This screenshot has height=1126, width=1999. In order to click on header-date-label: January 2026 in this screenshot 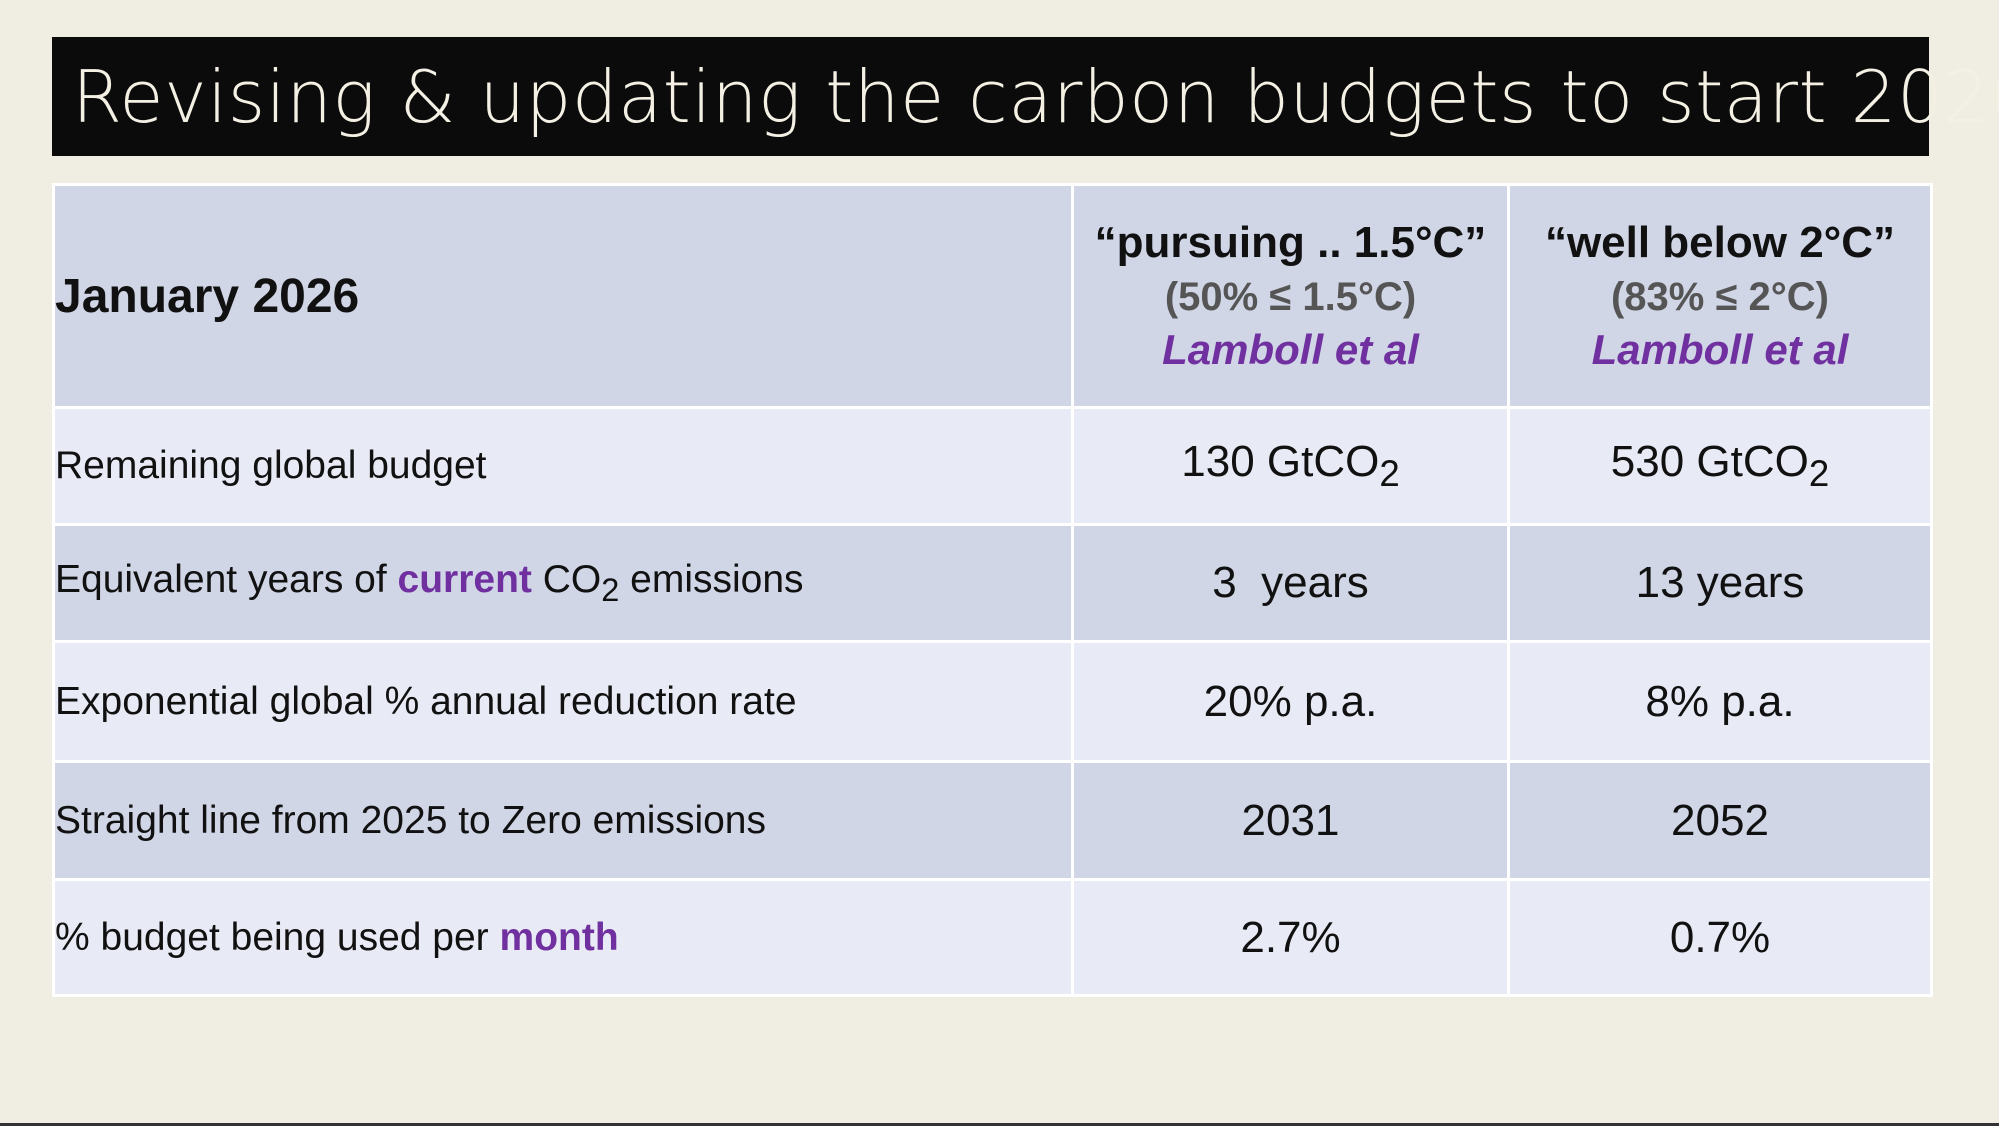, I will do `click(563, 296)`.